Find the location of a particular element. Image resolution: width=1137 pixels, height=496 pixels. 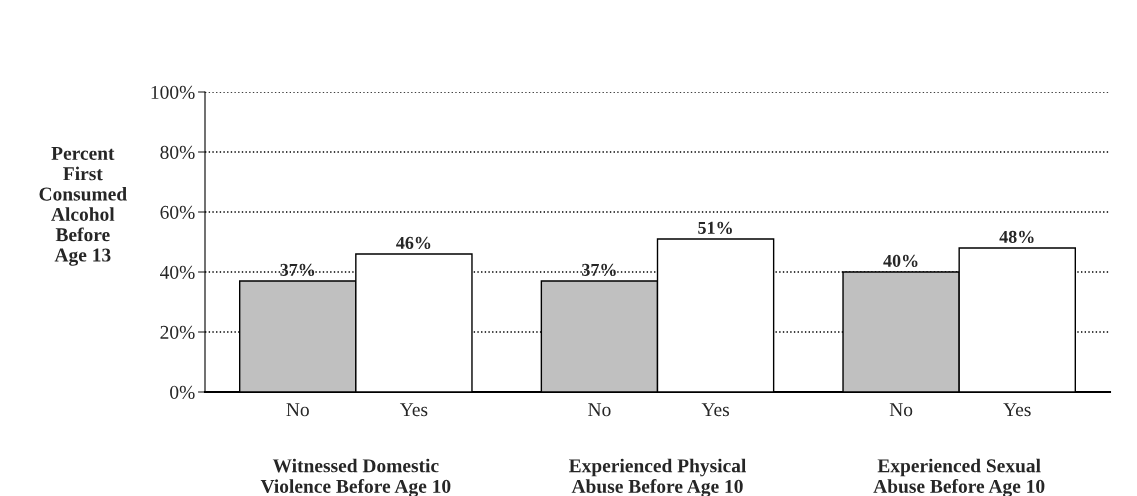

y-tick-label: 100% is located at coordinates (173, 92).